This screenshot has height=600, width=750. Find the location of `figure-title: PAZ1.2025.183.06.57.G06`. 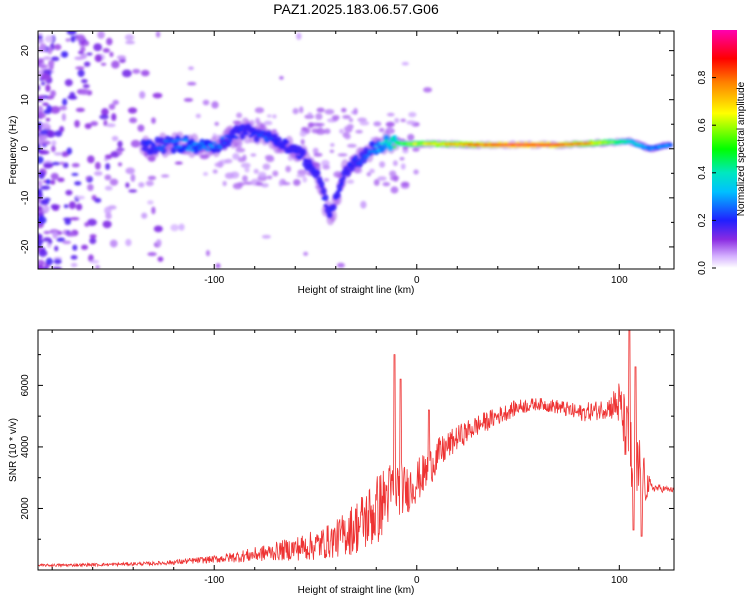

figure-title: PAZ1.2025.183.06.57.G06 is located at coordinates (356, 9).